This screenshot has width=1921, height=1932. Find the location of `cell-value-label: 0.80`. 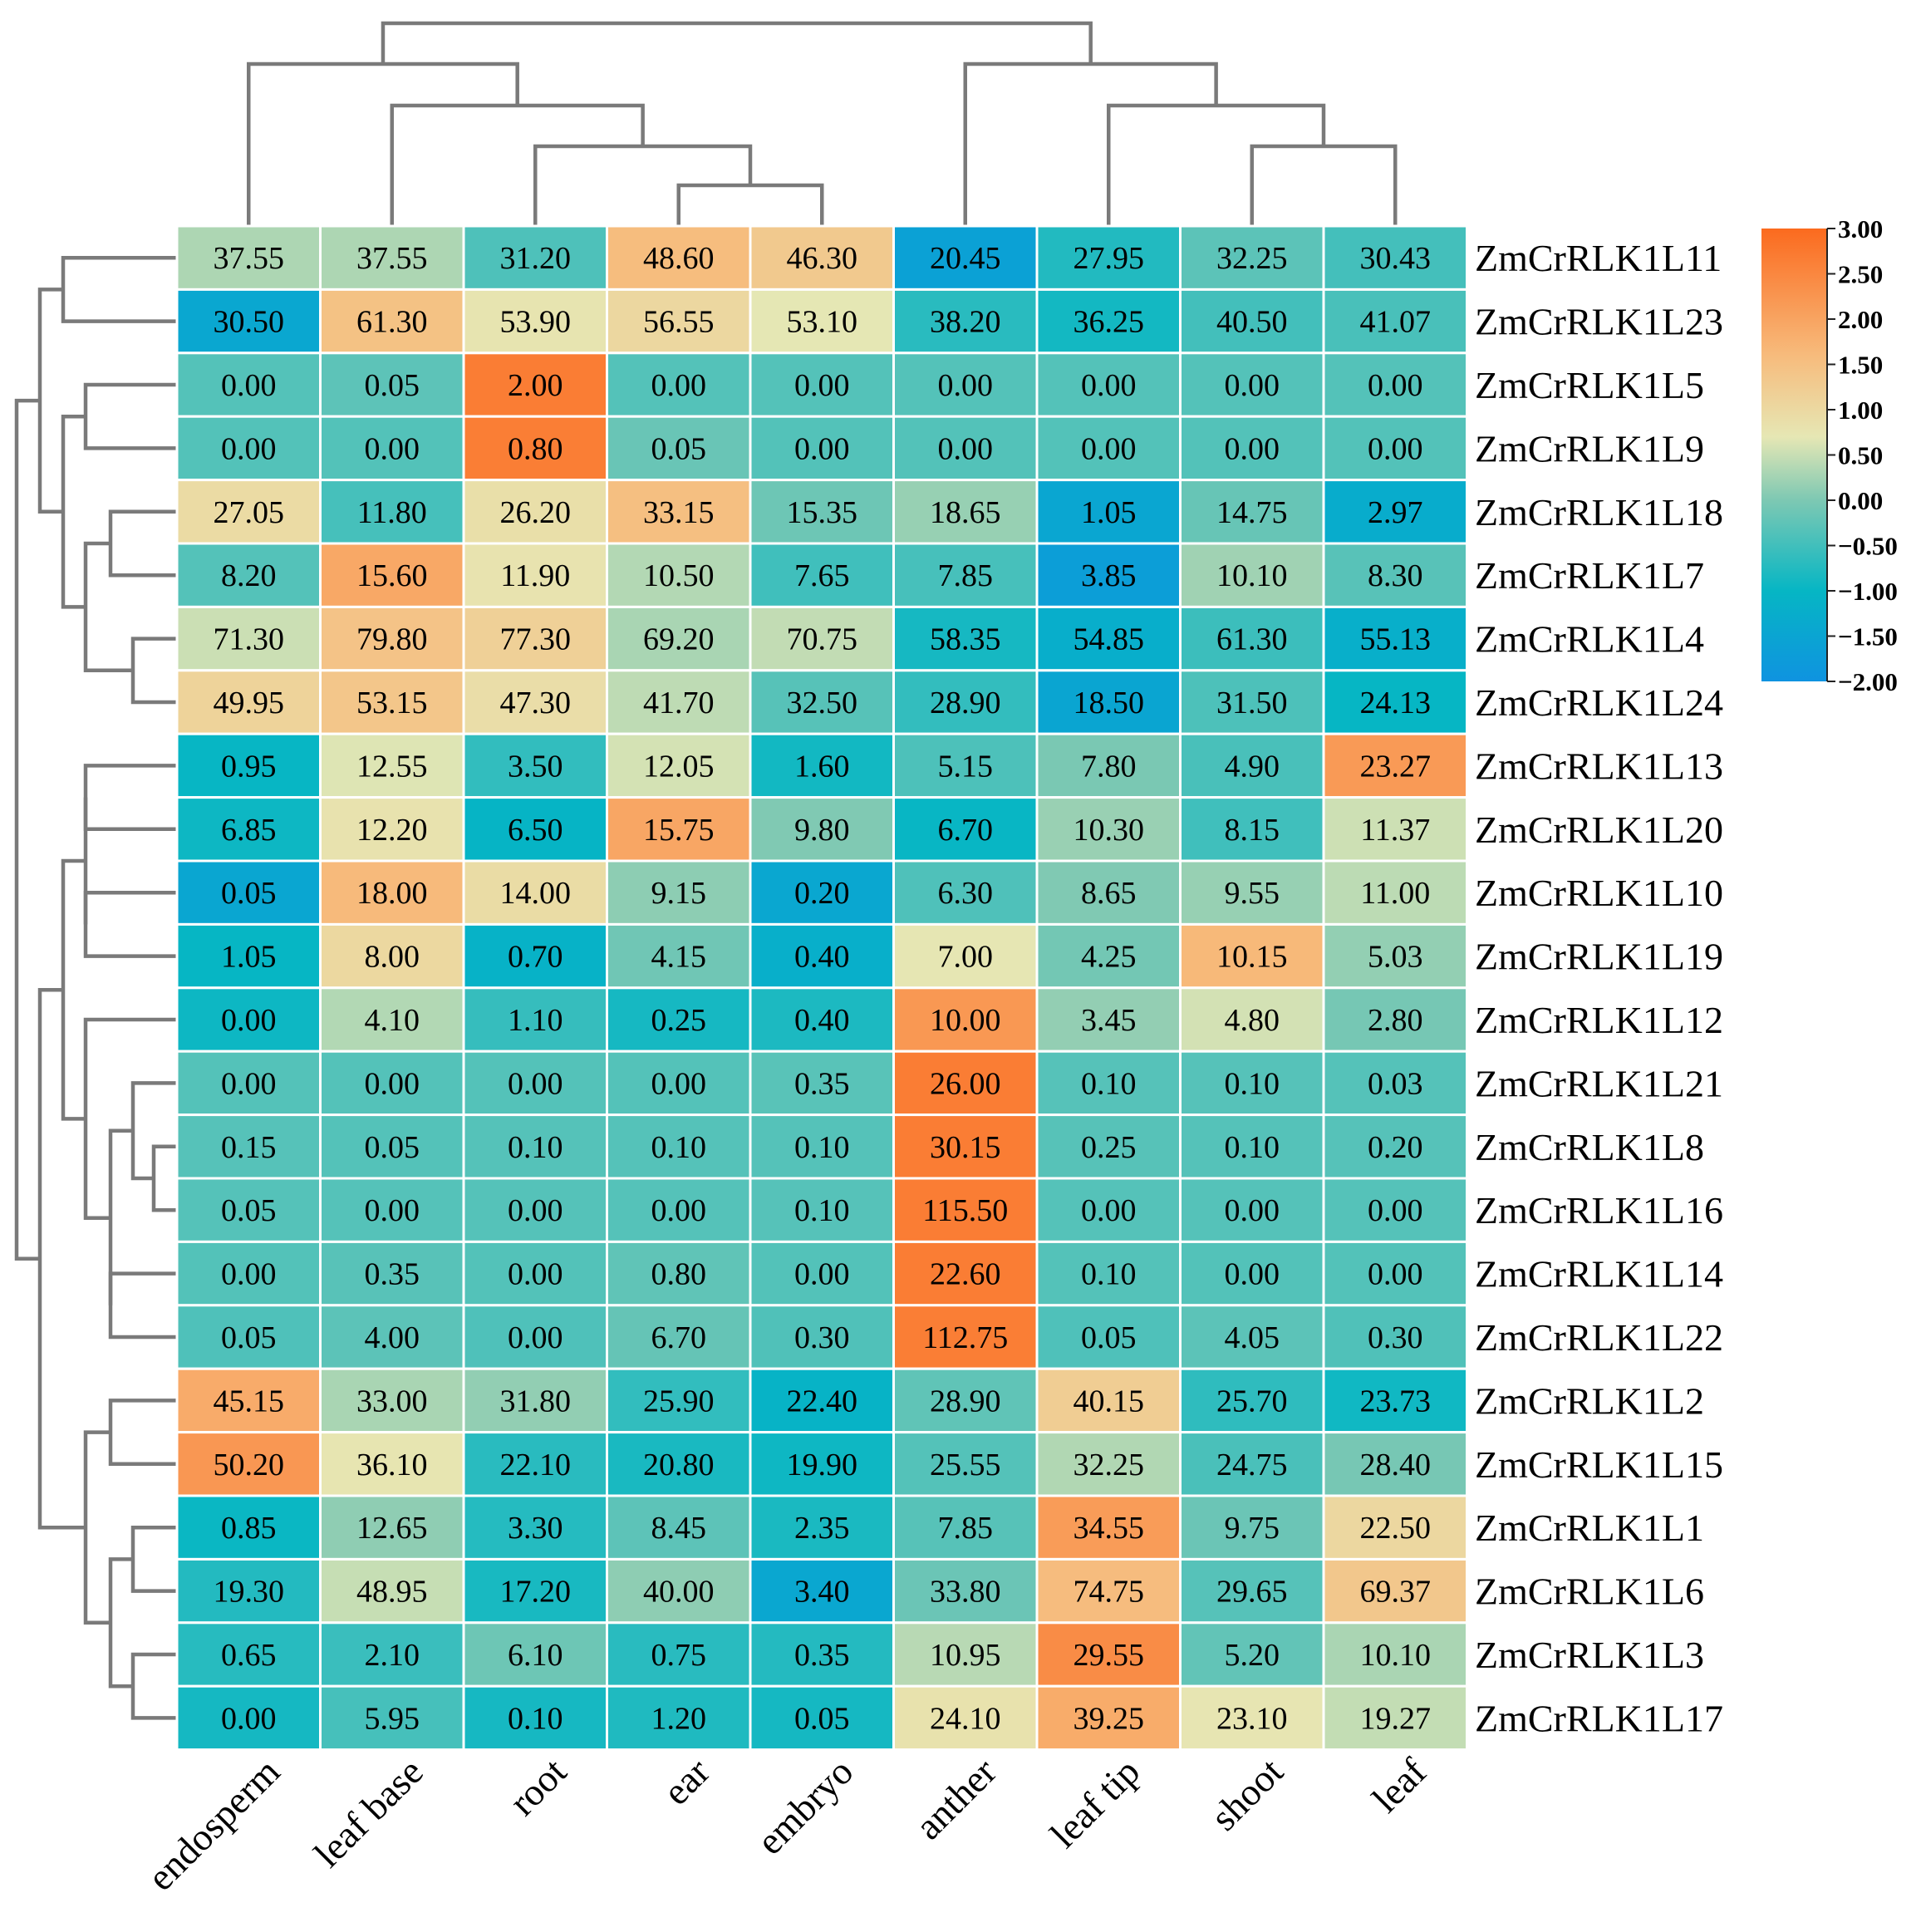

cell-value-label: 0.80 is located at coordinates (535, 448).